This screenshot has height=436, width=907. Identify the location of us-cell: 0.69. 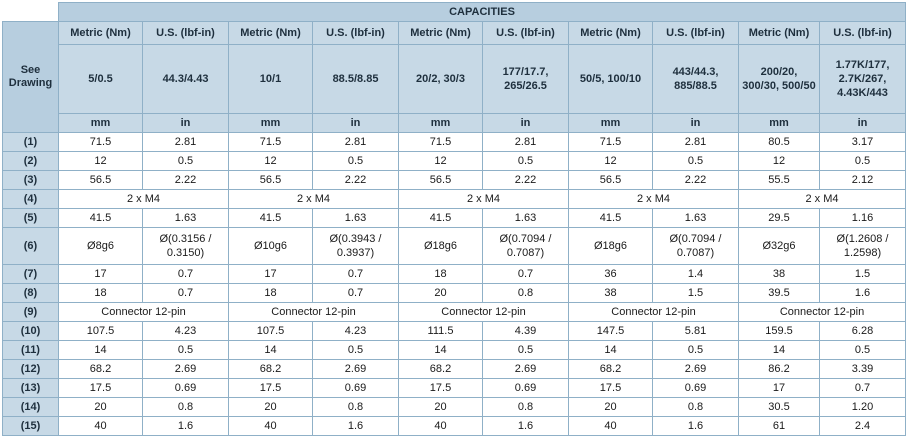
(355, 388).